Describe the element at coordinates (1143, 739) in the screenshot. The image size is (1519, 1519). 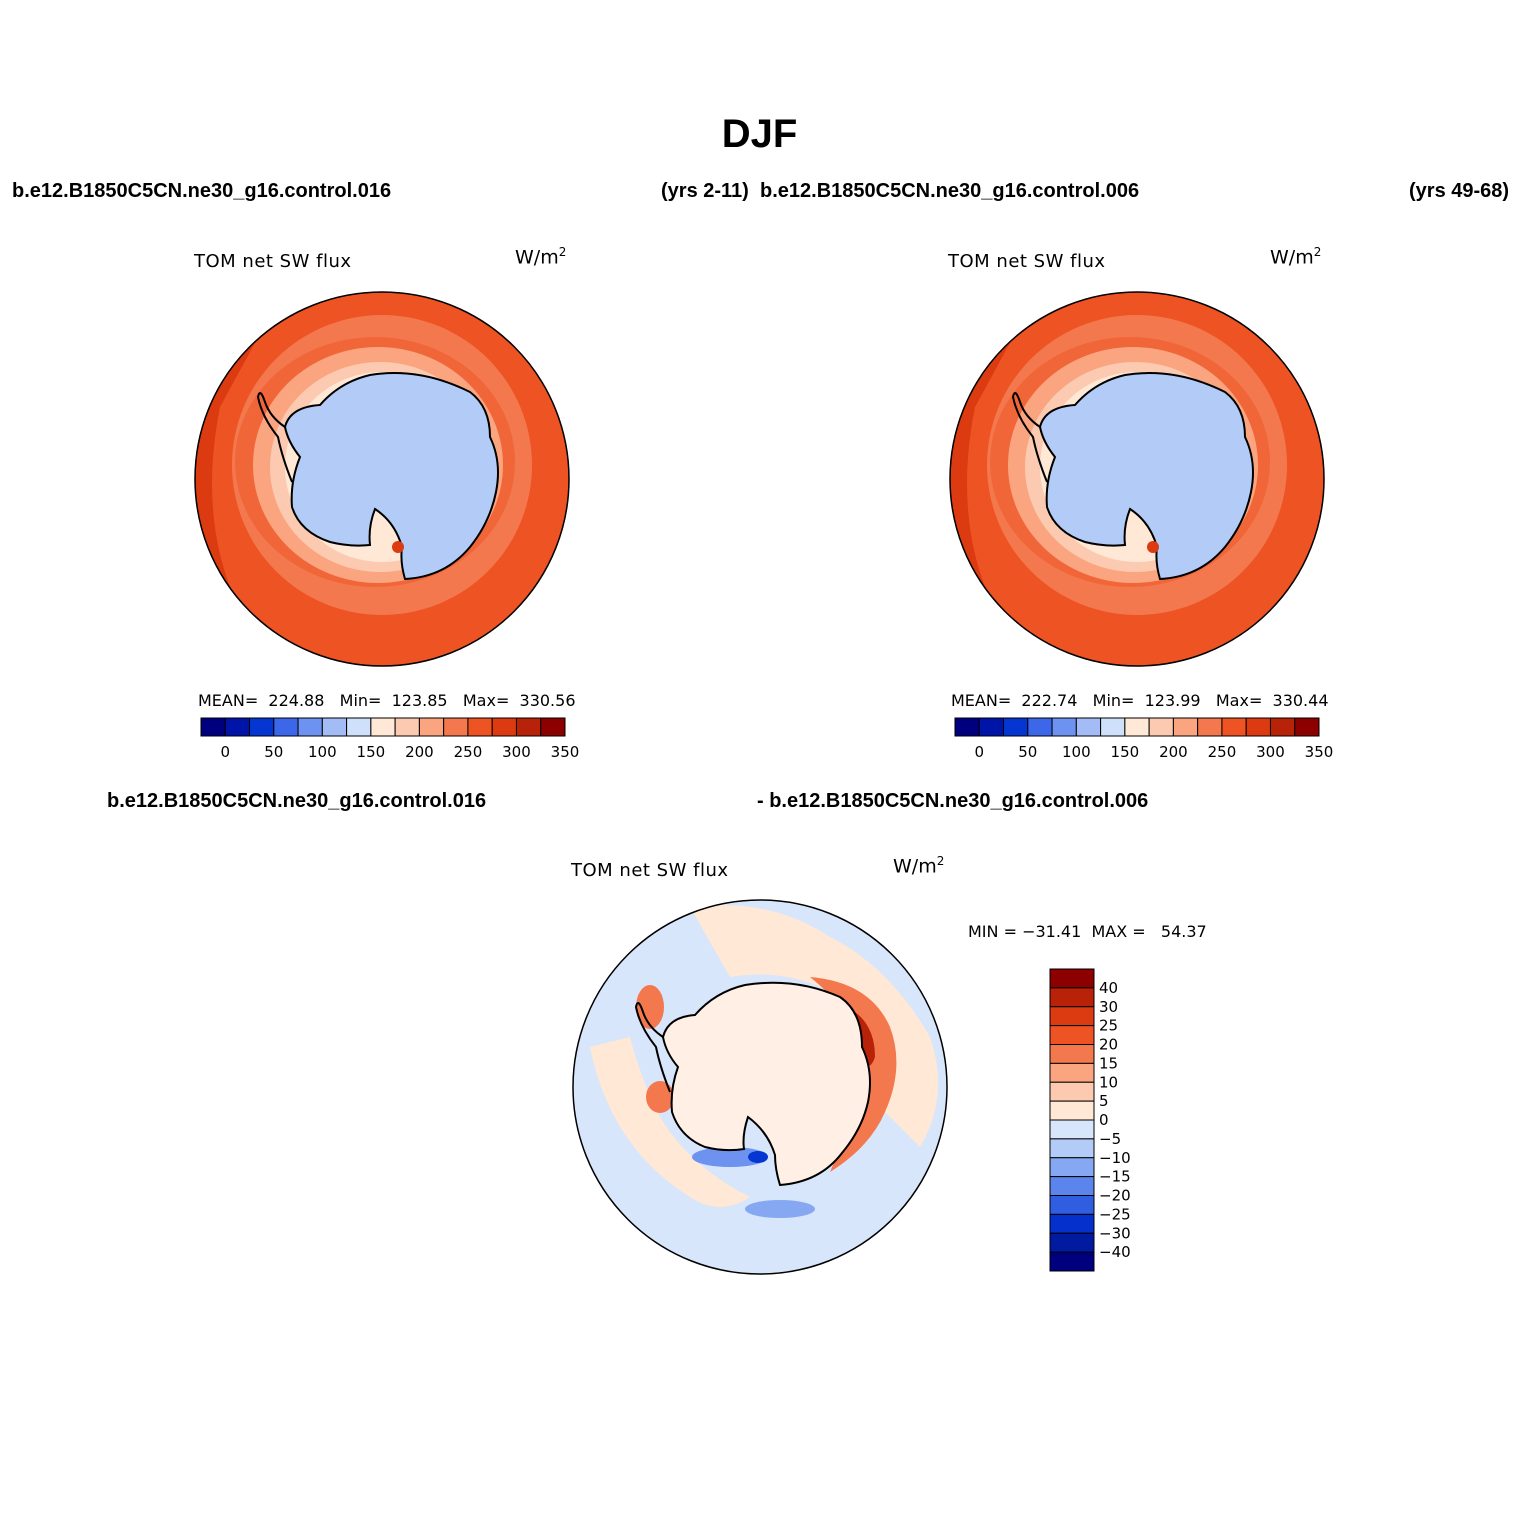
I see `panel2-colorbar: 0 50 100 150 200 250 300 350` at that location.